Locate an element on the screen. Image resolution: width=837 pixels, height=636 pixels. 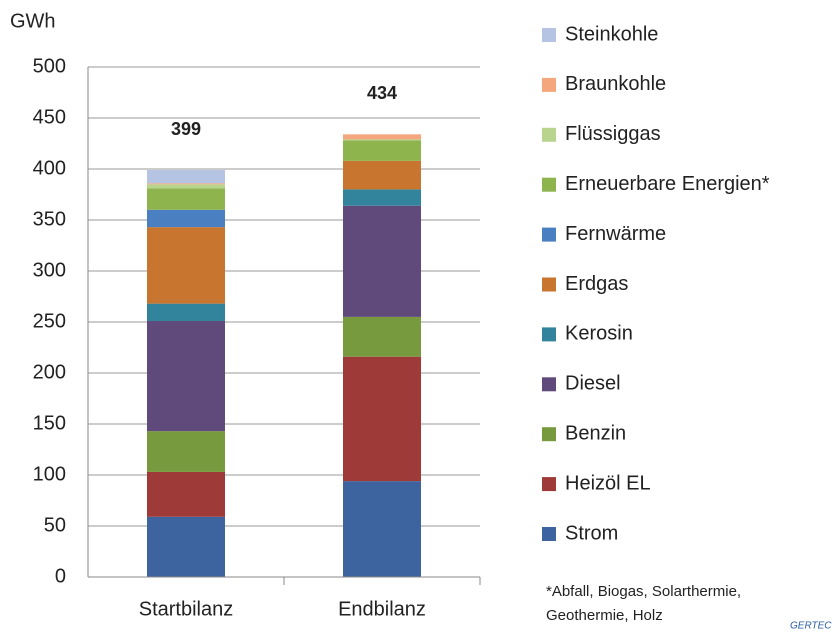
y-tick-label: 150 is located at coordinates (49, 423).